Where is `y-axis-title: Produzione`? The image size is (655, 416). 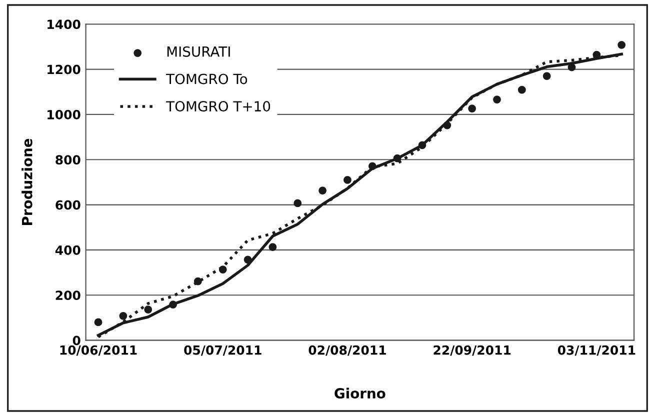 y-axis-title: Produzione is located at coordinates (27, 181).